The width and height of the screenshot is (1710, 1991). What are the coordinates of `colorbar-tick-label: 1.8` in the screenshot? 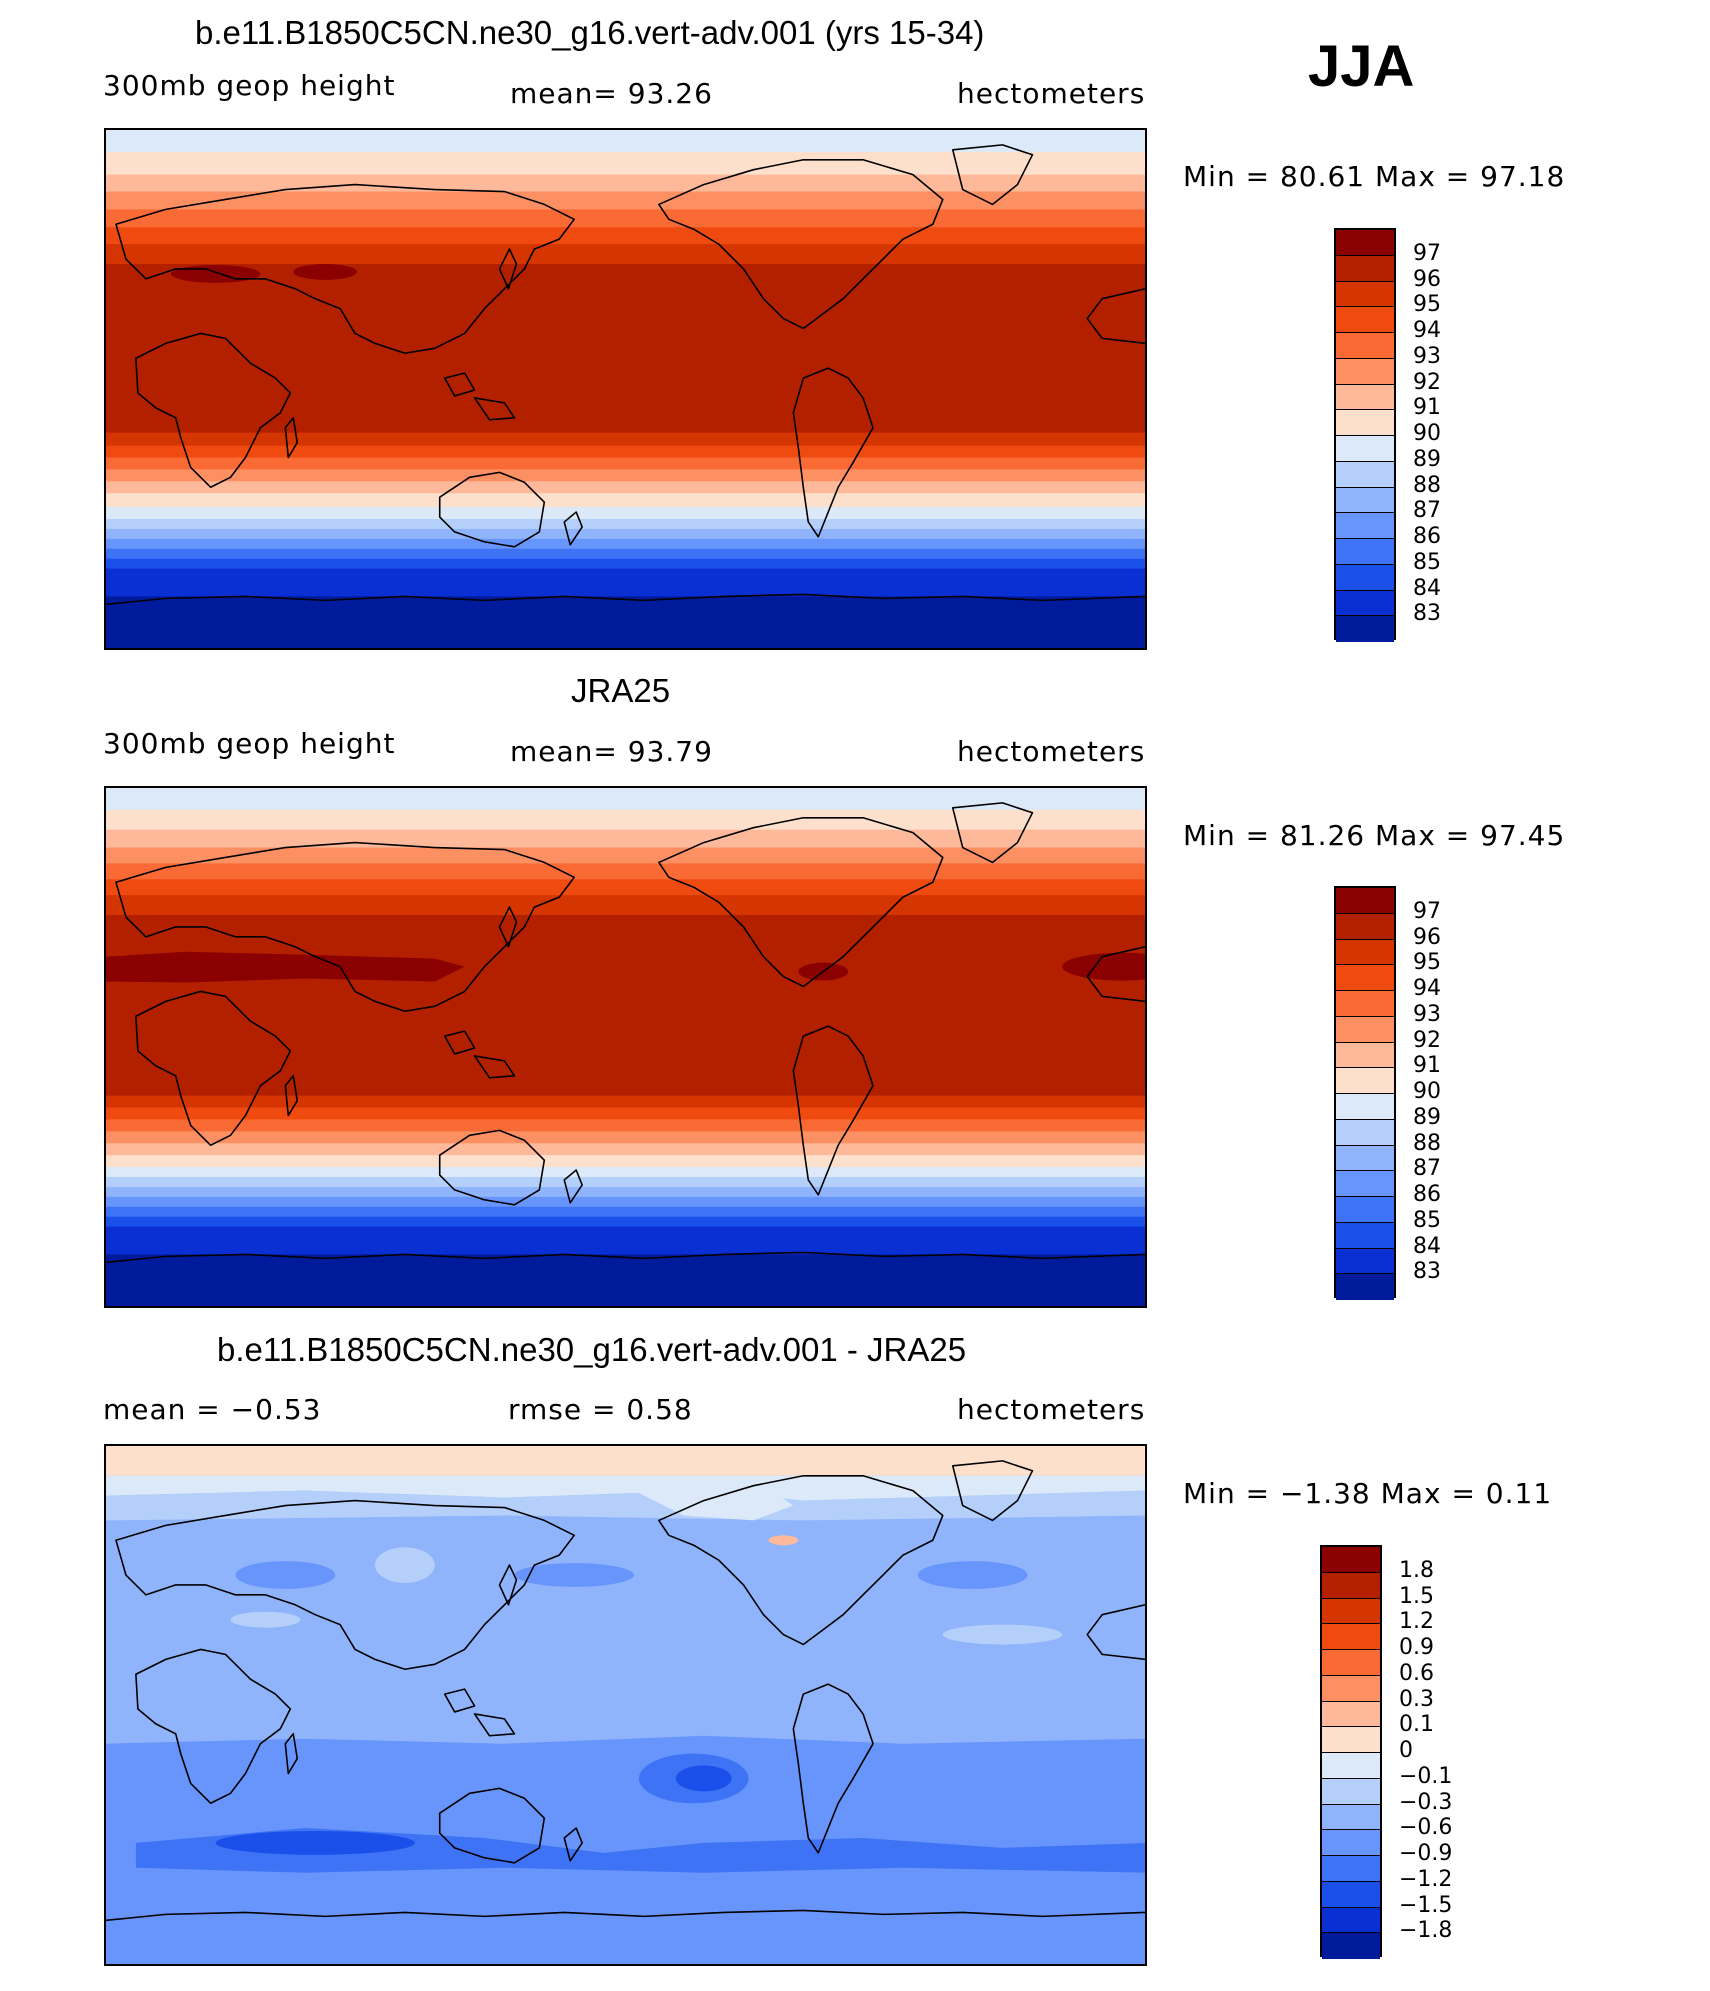 It's located at (1416, 1570).